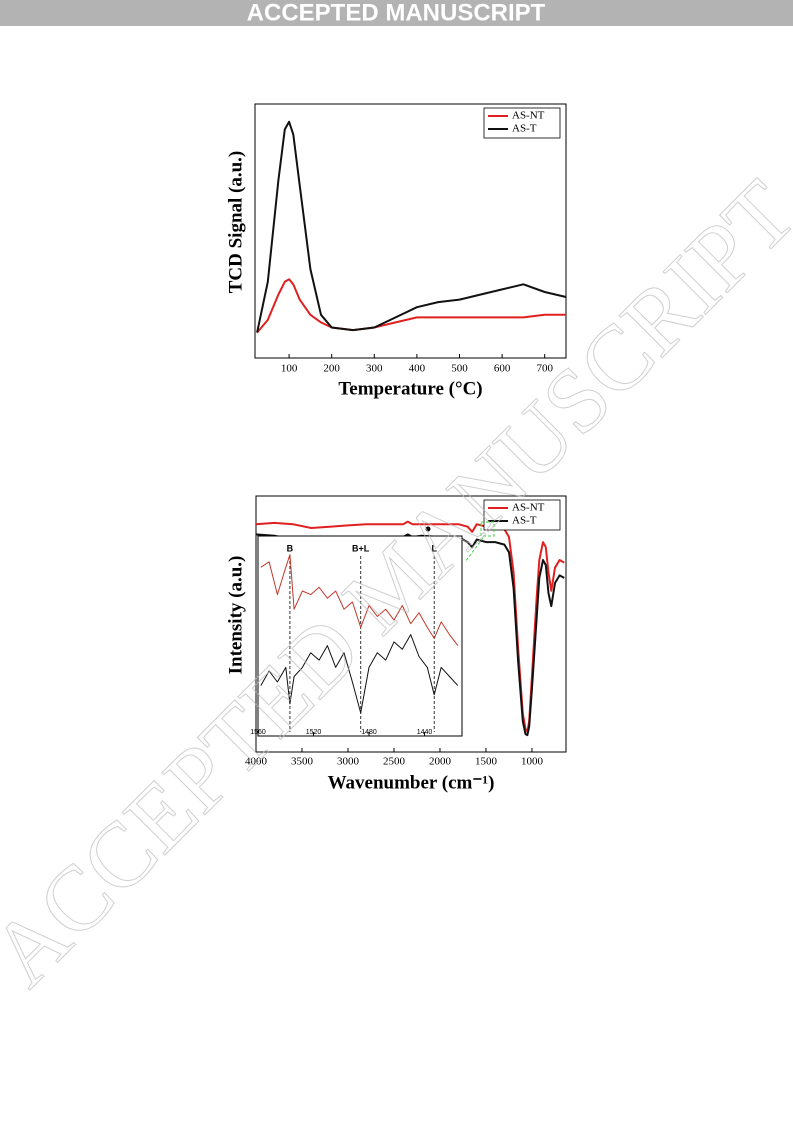  I want to click on x-tick-label: 2000, so click(440, 762).